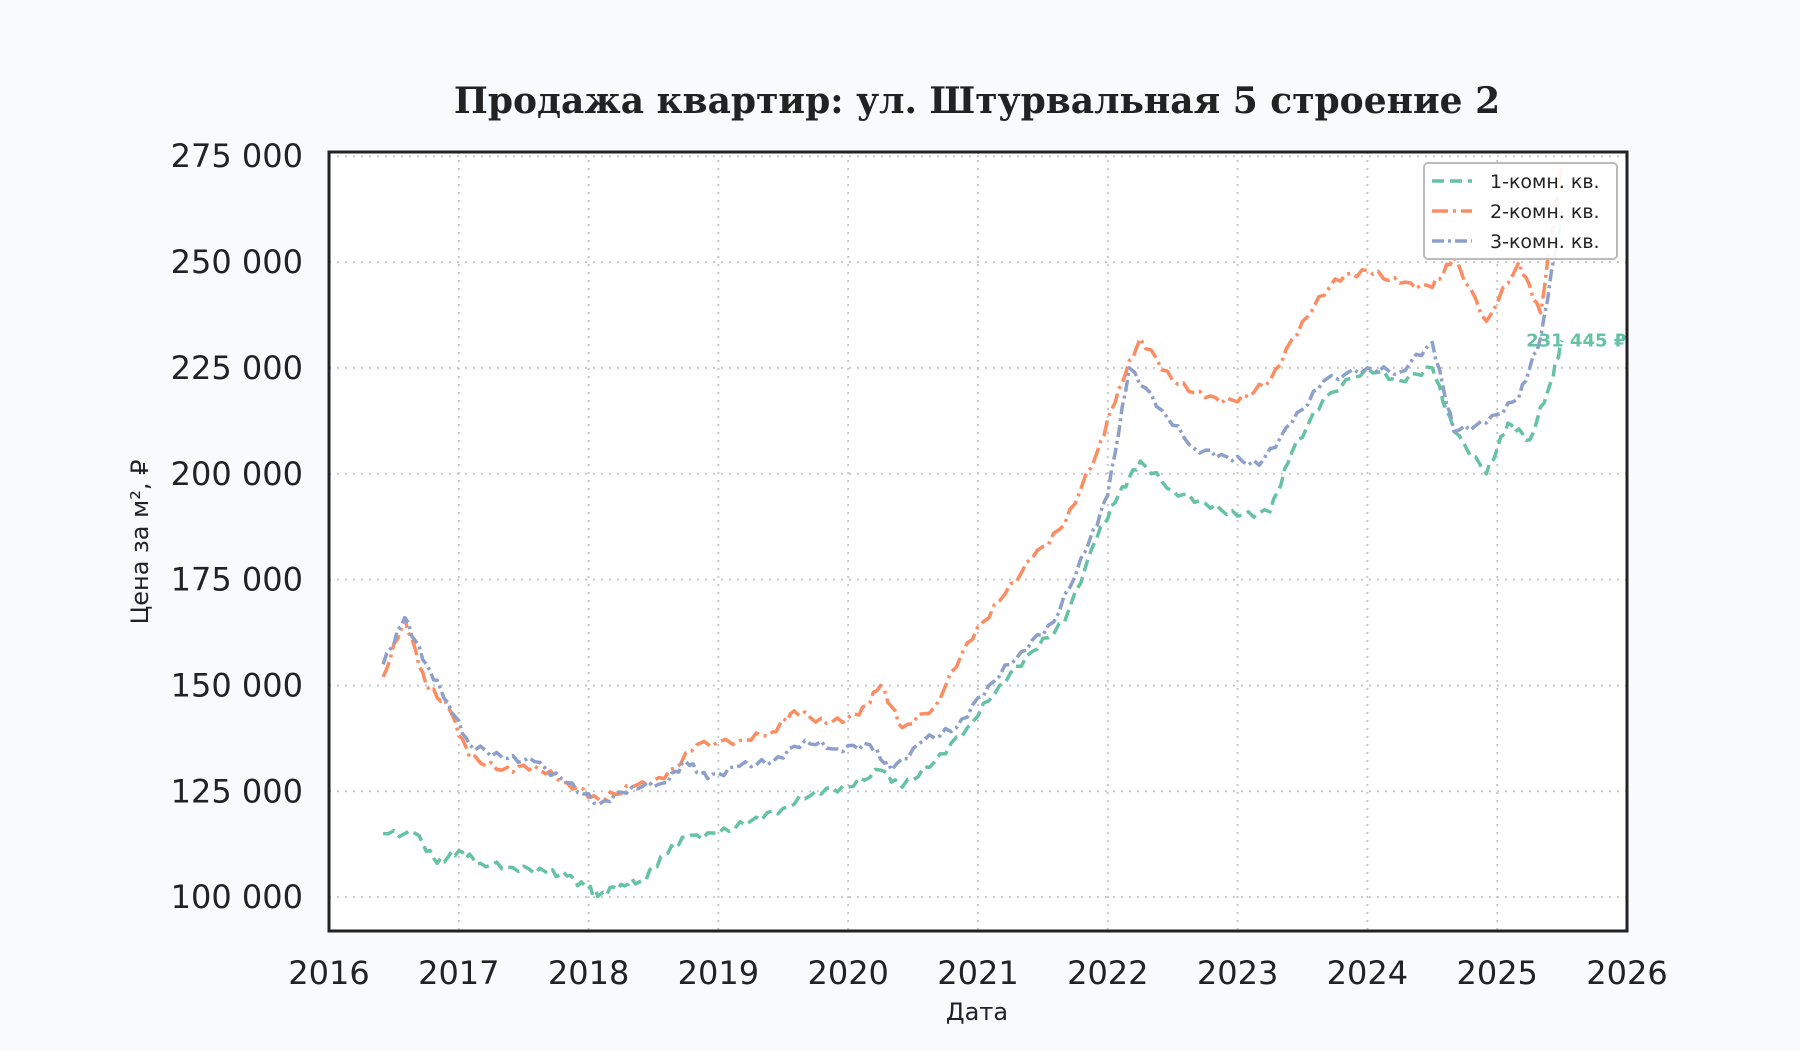 The image size is (1800, 1050). Describe the element at coordinates (328, 973) in the screenshot. I see `x-tick-label: 2016` at that location.